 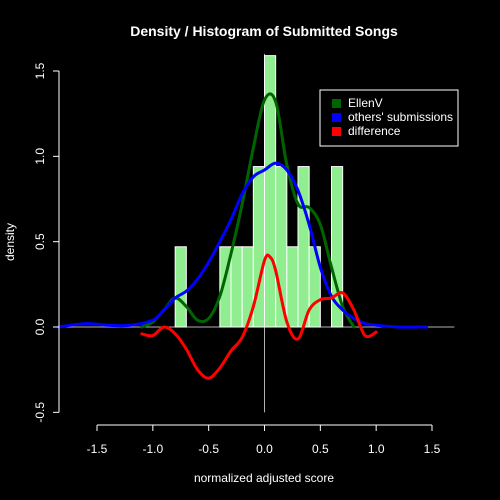 I want to click on legend-label: EllenV, so click(x=365, y=103).